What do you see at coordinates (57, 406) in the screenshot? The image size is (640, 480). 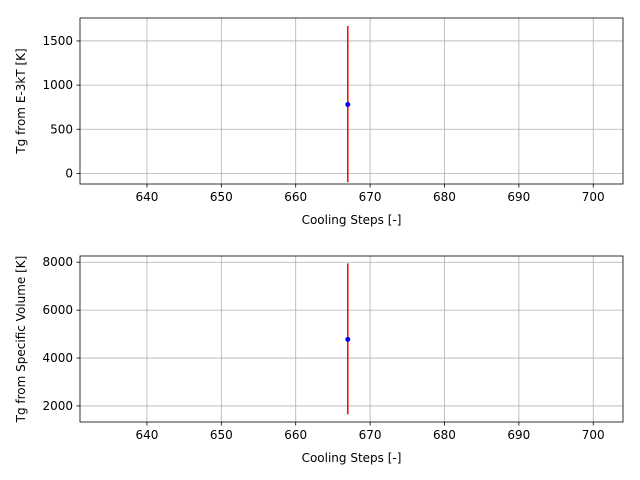 I see `y-tick-label: 2000` at bounding box center [57, 406].